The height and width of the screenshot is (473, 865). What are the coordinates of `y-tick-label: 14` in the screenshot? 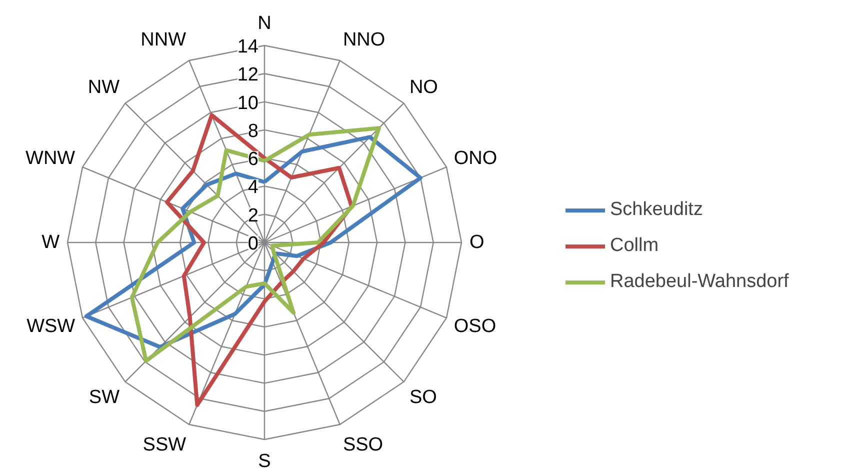 It's located at (248, 47).